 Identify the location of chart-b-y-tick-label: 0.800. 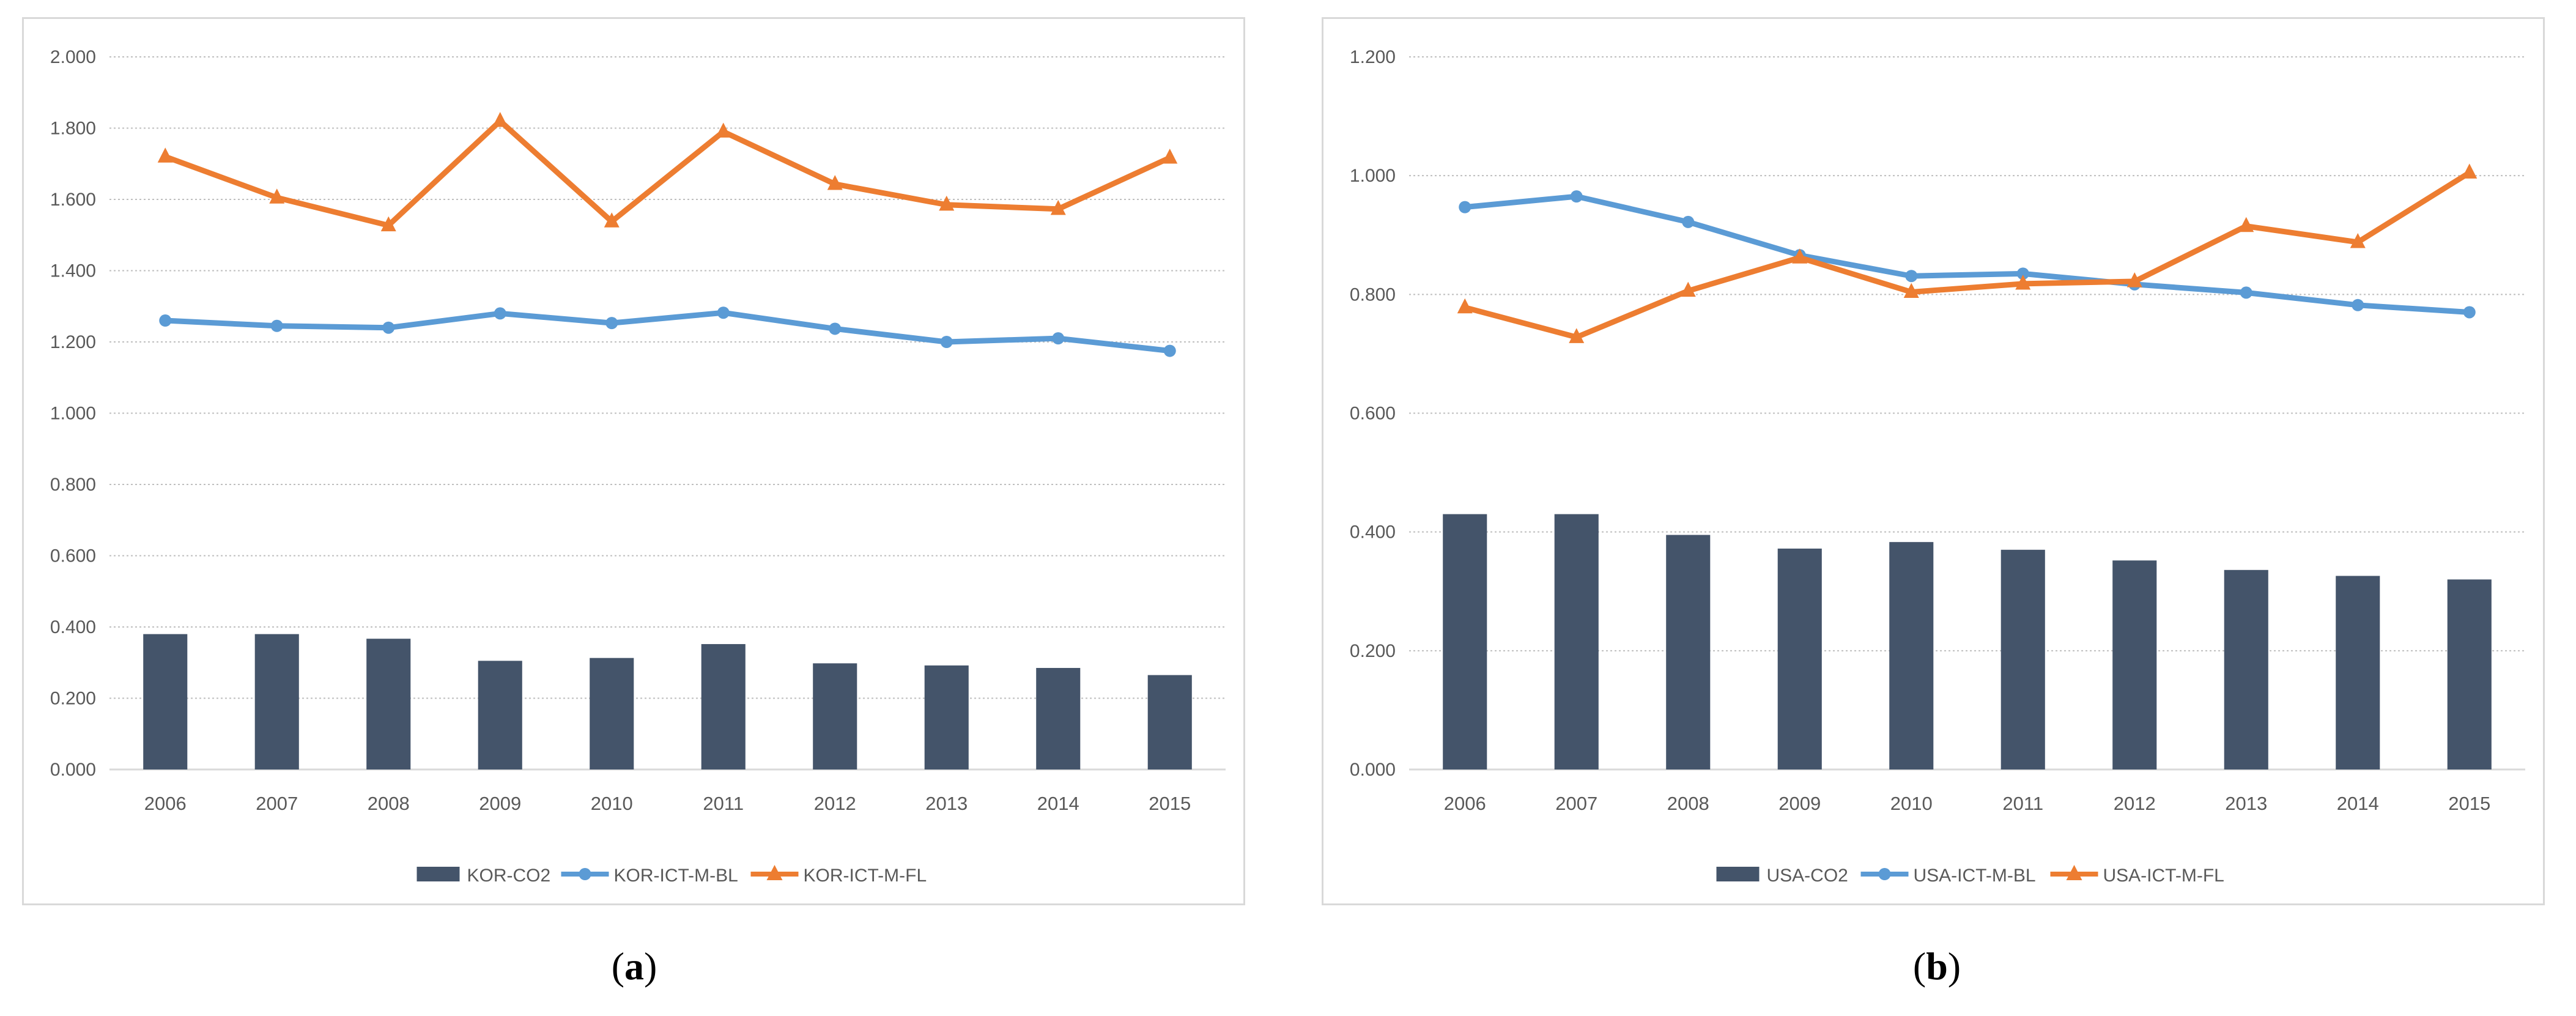
(1373, 294).